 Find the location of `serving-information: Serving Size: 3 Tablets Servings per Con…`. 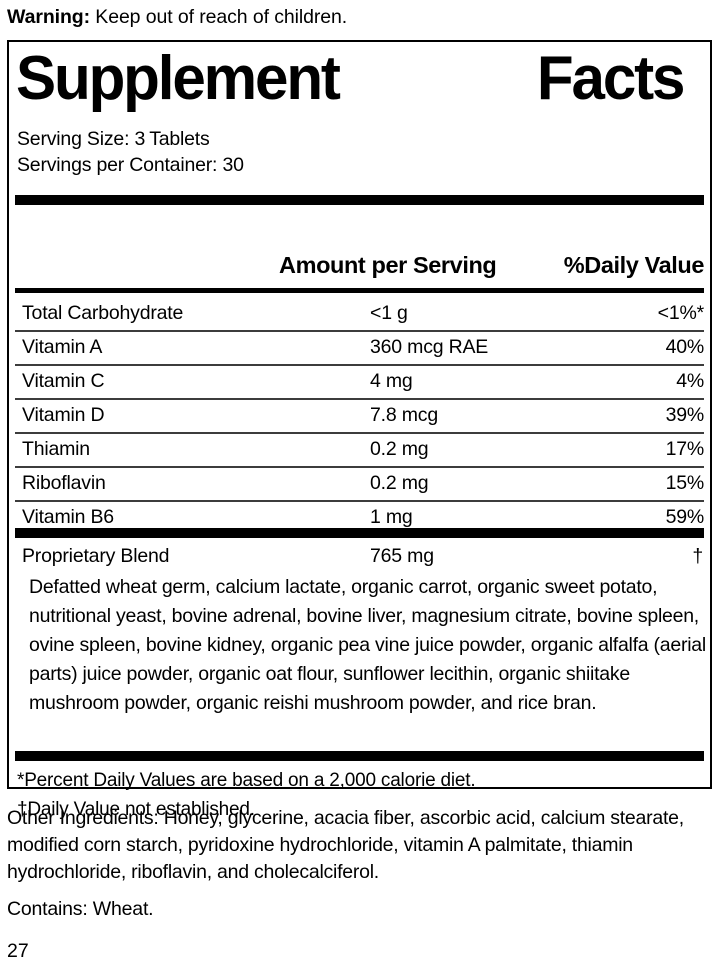

serving-information: Serving Size: 3 Tablets Servings per Con… is located at coordinates (130, 152).